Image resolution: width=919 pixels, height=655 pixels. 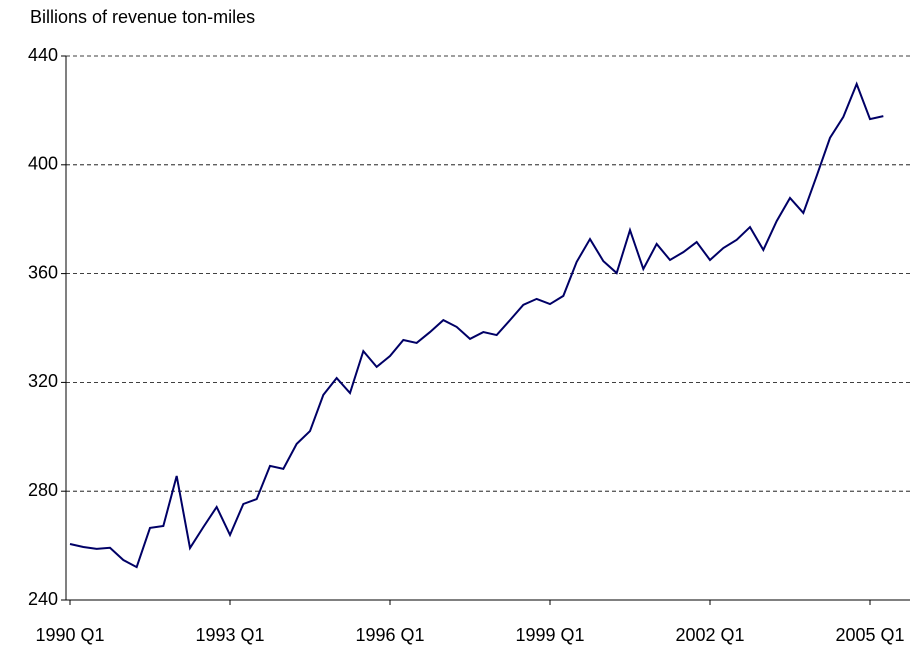 What do you see at coordinates (43, 272) in the screenshot?
I see `y-tick-label: 360` at bounding box center [43, 272].